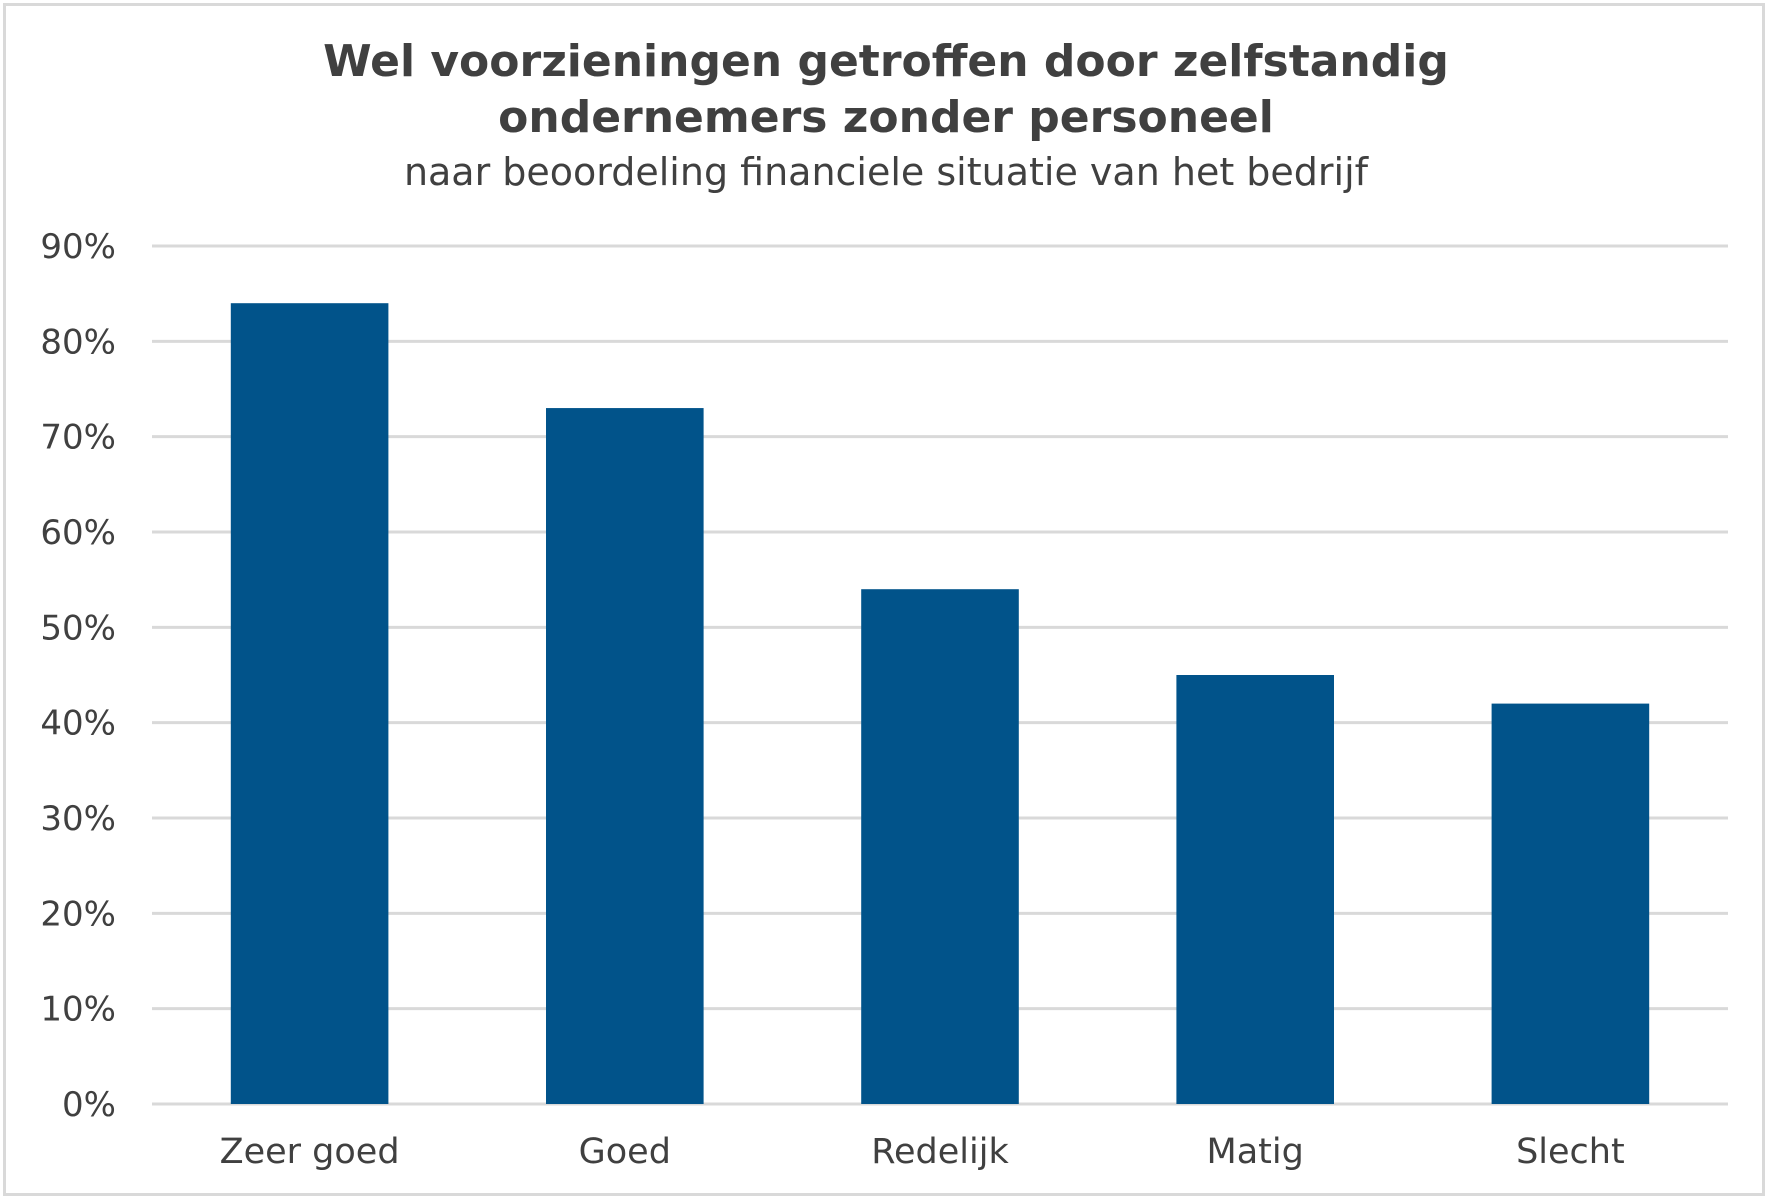 Image resolution: width=1772 pixels, height=1203 pixels. What do you see at coordinates (625, 1152) in the screenshot?
I see `x-category-label: Goed` at bounding box center [625, 1152].